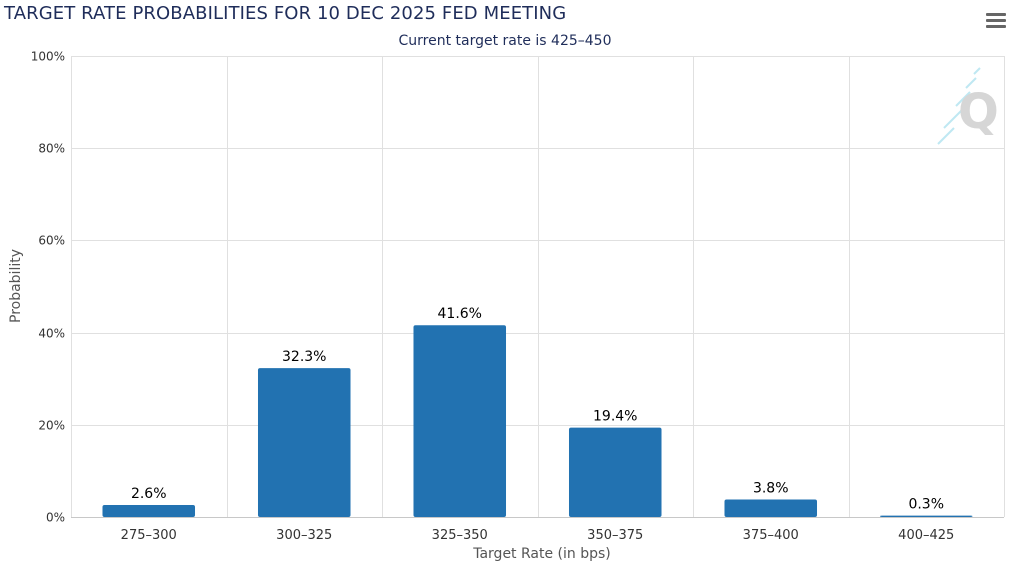  Describe the element at coordinates (615, 535) in the screenshot. I see `x-tick-label: 350–375` at that location.